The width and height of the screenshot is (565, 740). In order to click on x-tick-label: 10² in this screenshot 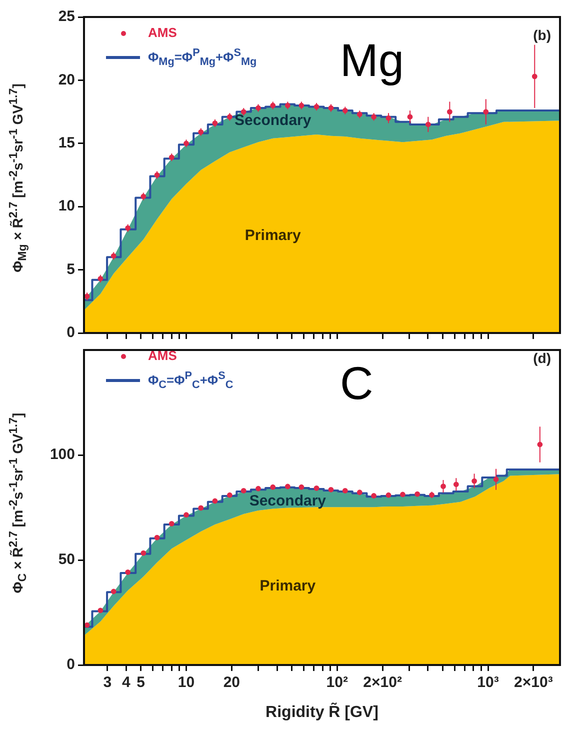, I will do `click(337, 683)`.